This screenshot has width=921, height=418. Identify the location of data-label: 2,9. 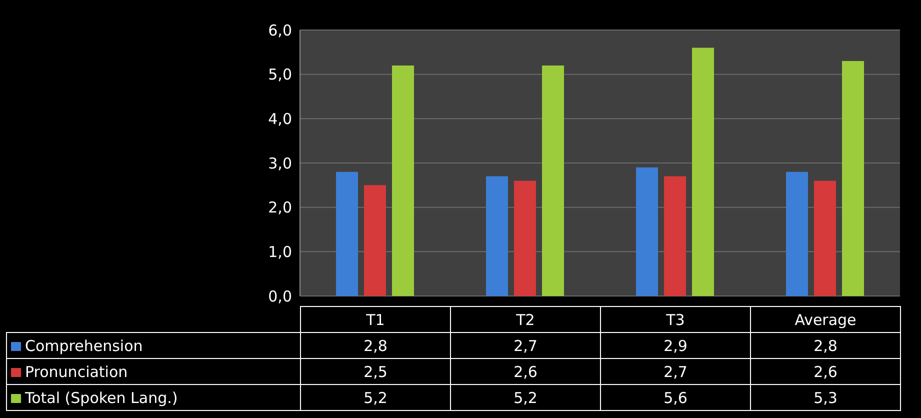
(675, 345).